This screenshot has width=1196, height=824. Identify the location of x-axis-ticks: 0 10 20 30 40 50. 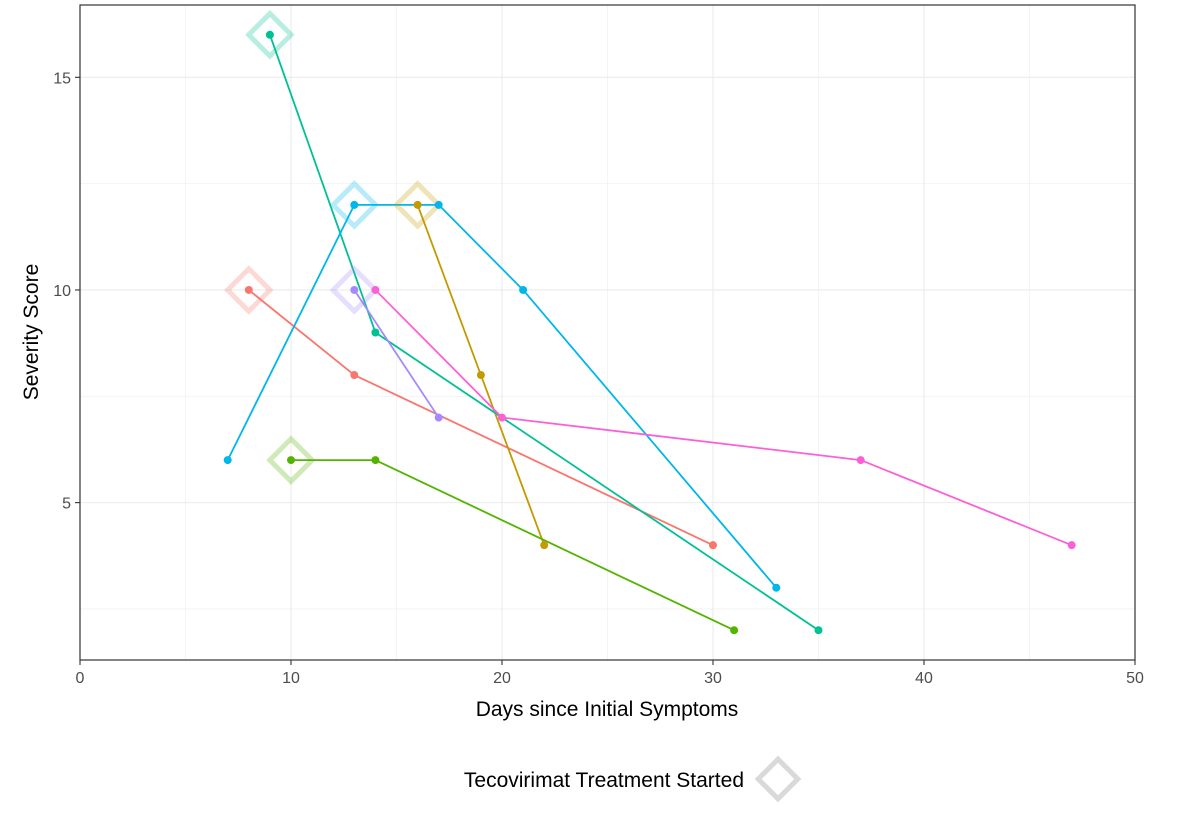
(610, 673).